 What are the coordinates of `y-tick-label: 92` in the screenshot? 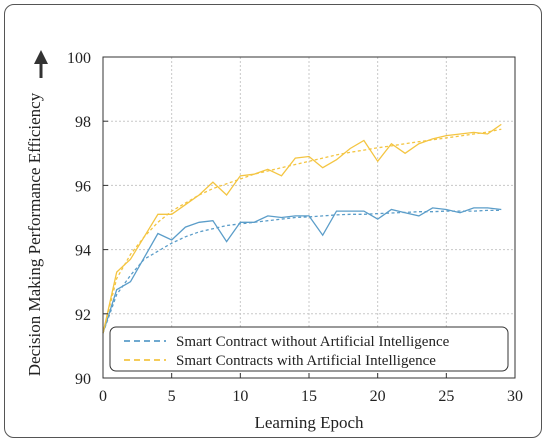 It's located at (83, 315).